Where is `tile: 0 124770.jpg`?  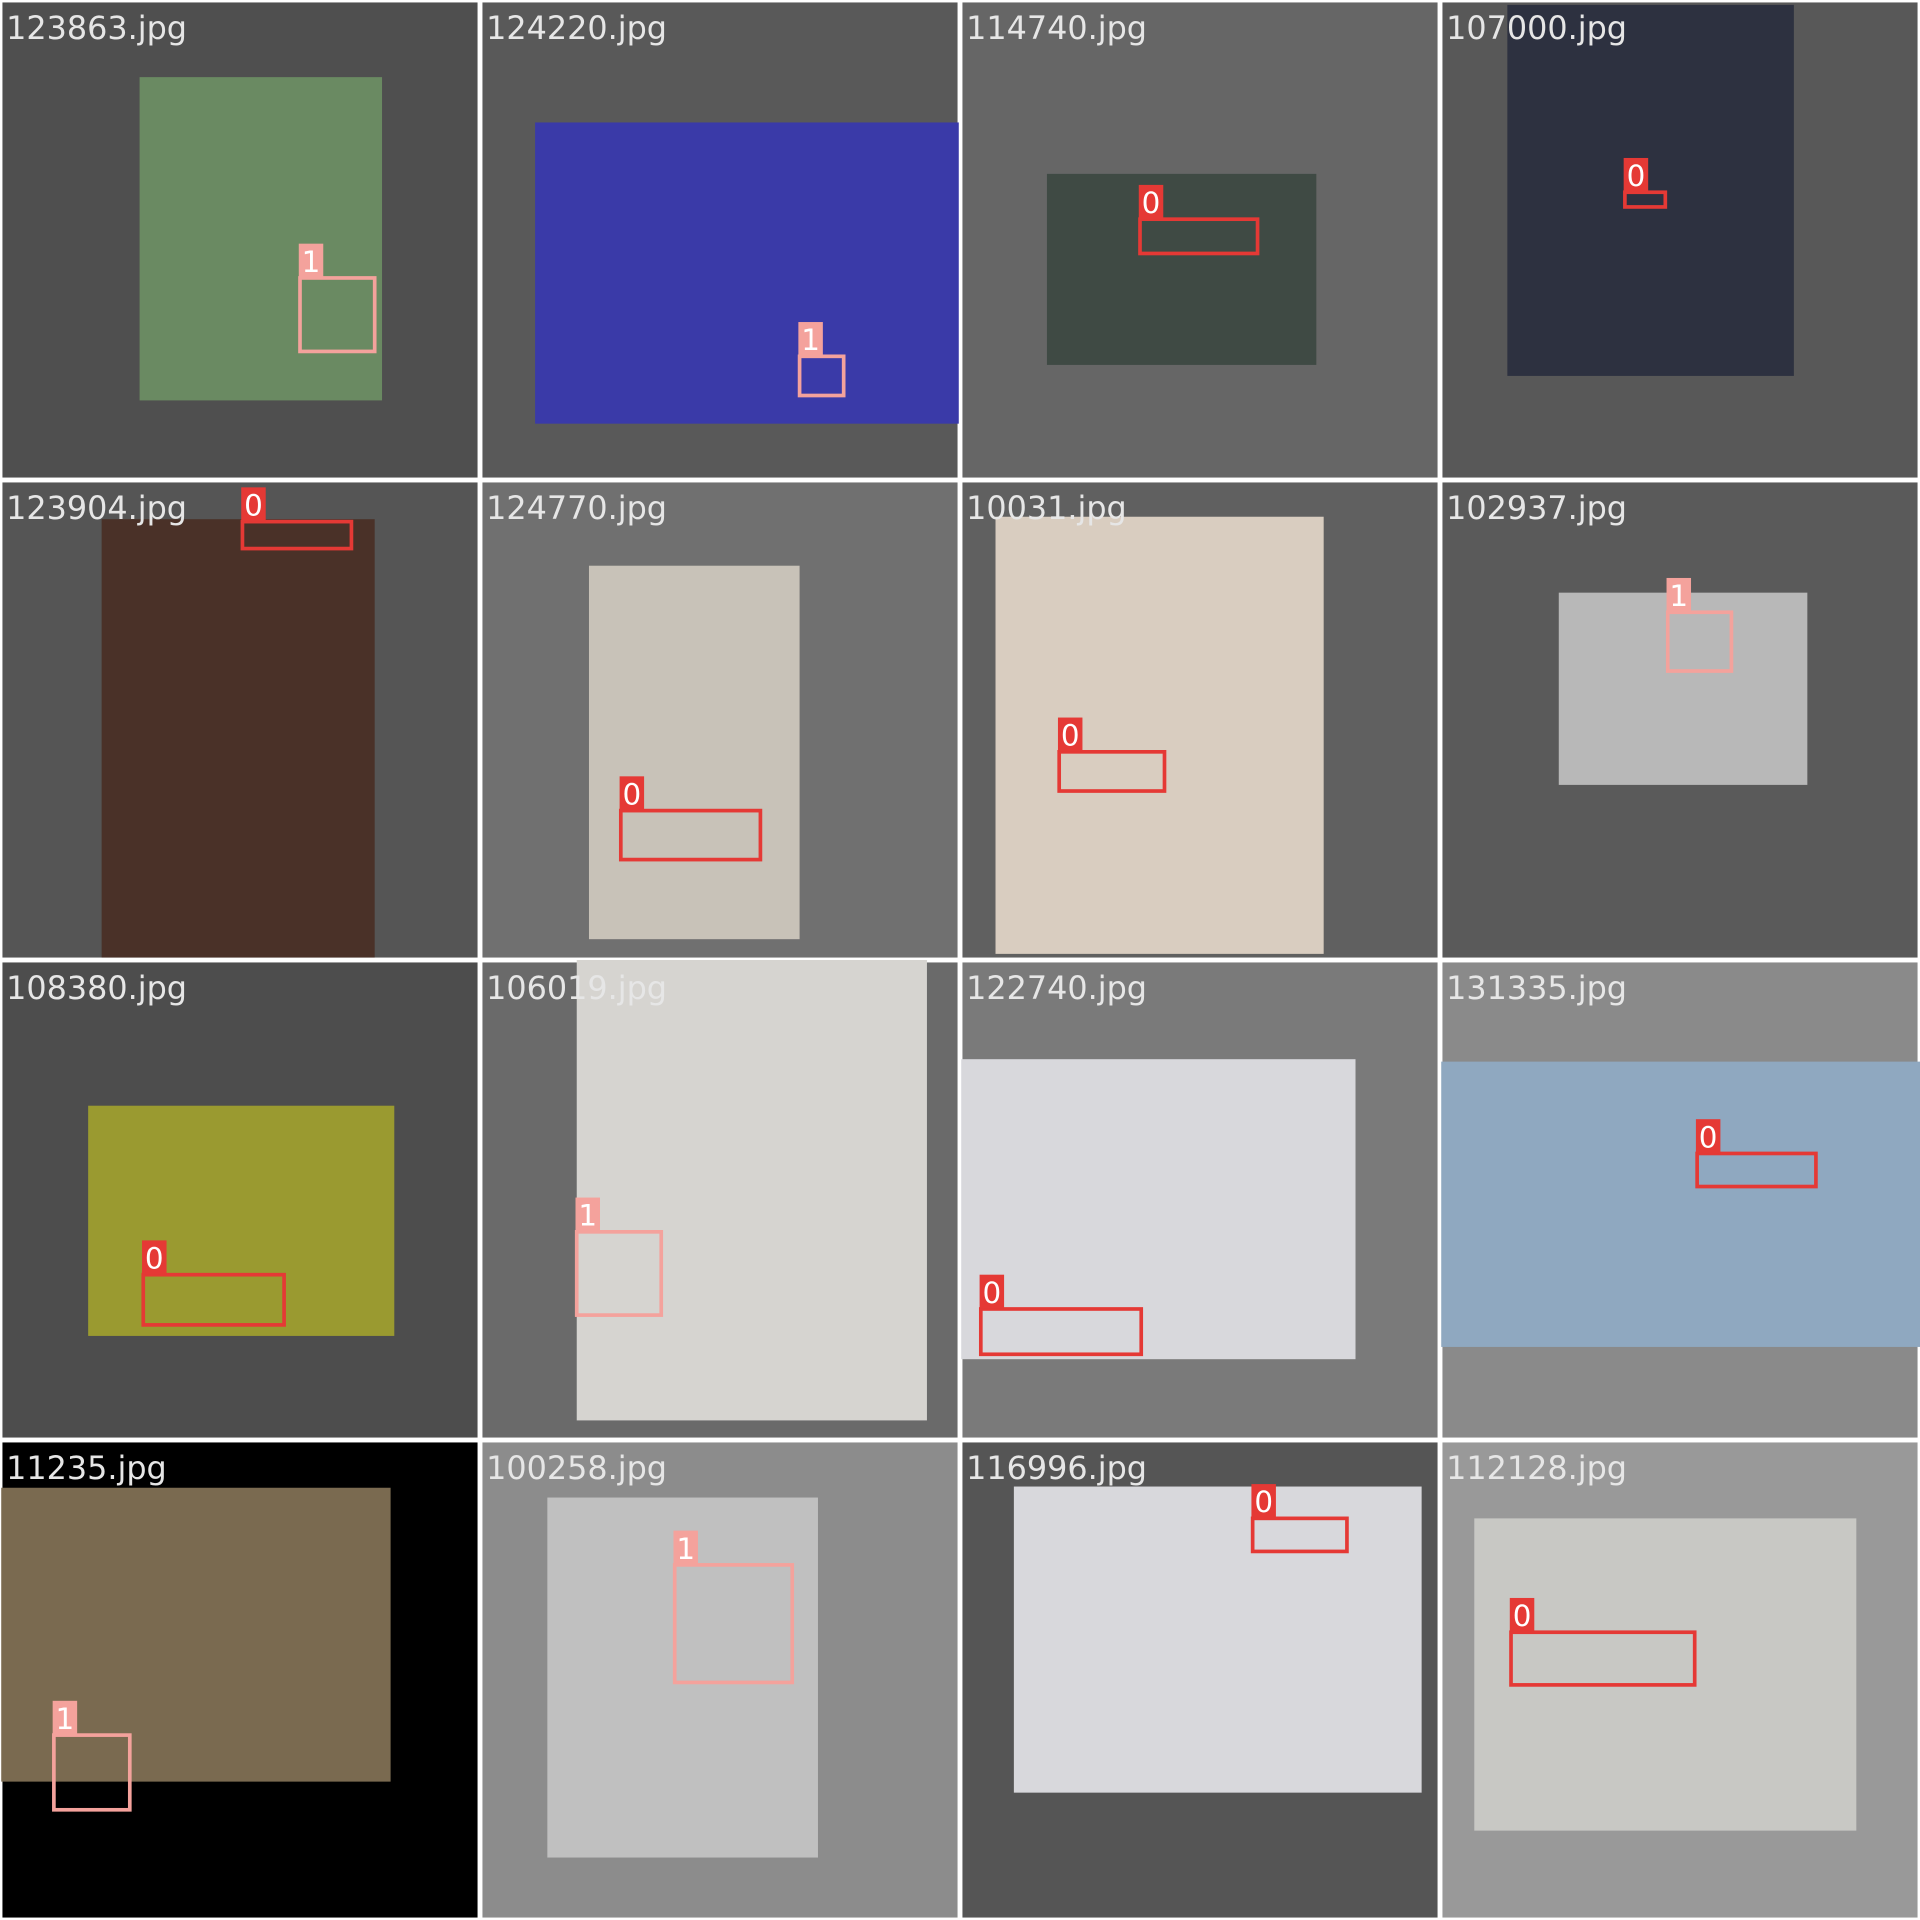 tile: 0 124770.jpg is located at coordinates (720, 720).